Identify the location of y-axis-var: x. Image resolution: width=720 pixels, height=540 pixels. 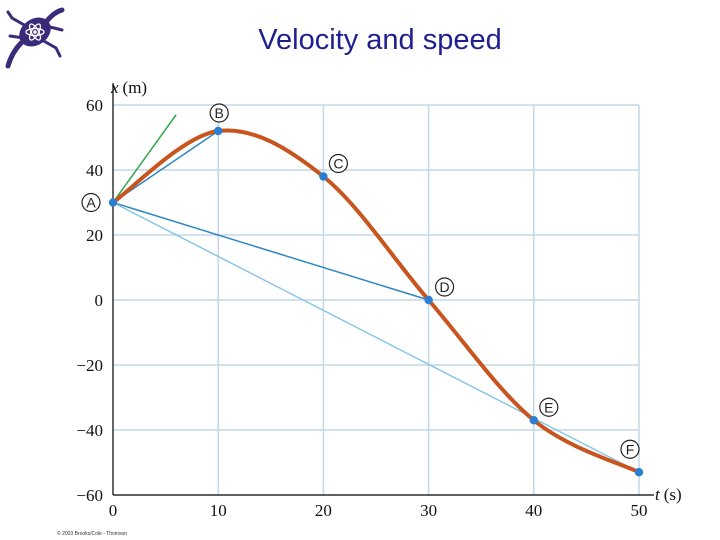
(114, 87).